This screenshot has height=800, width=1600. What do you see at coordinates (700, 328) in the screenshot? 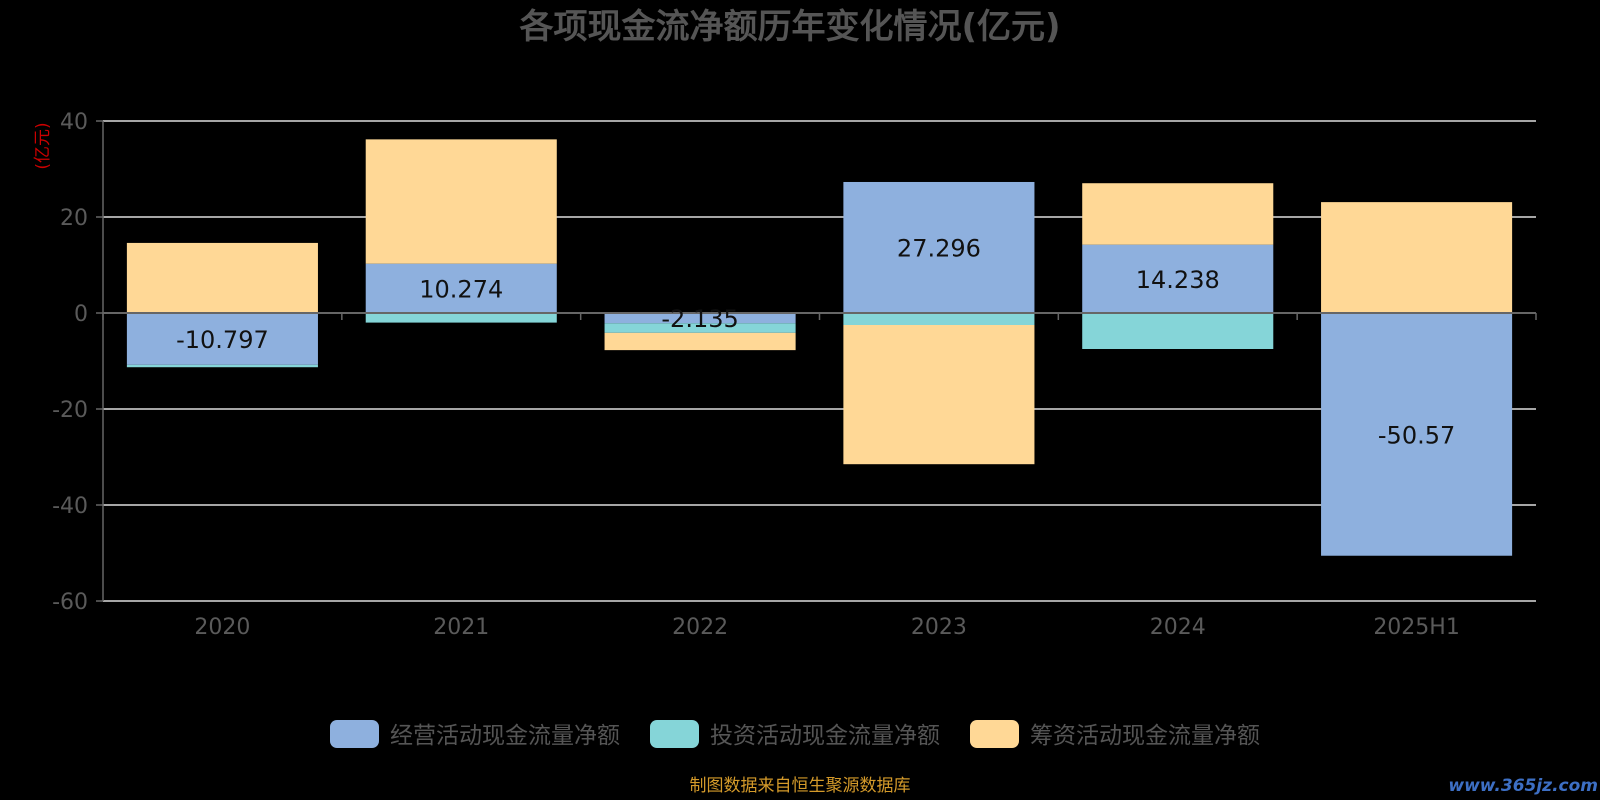
I see `bar-investing-2022` at bounding box center [700, 328].